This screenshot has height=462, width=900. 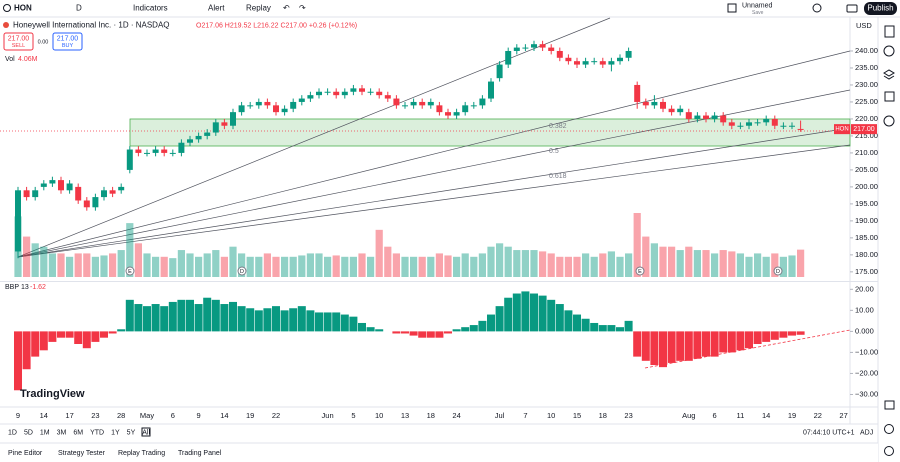 I want to click on layout-name: Unnamed, so click(x=757, y=5).